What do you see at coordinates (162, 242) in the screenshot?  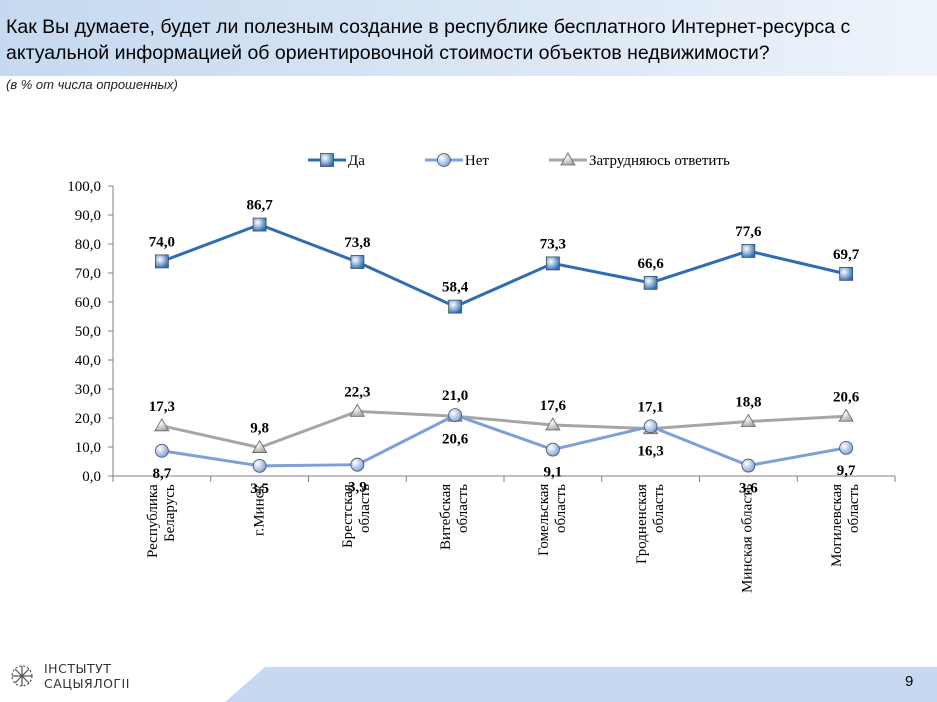 I see `value-label: 74,0` at bounding box center [162, 242].